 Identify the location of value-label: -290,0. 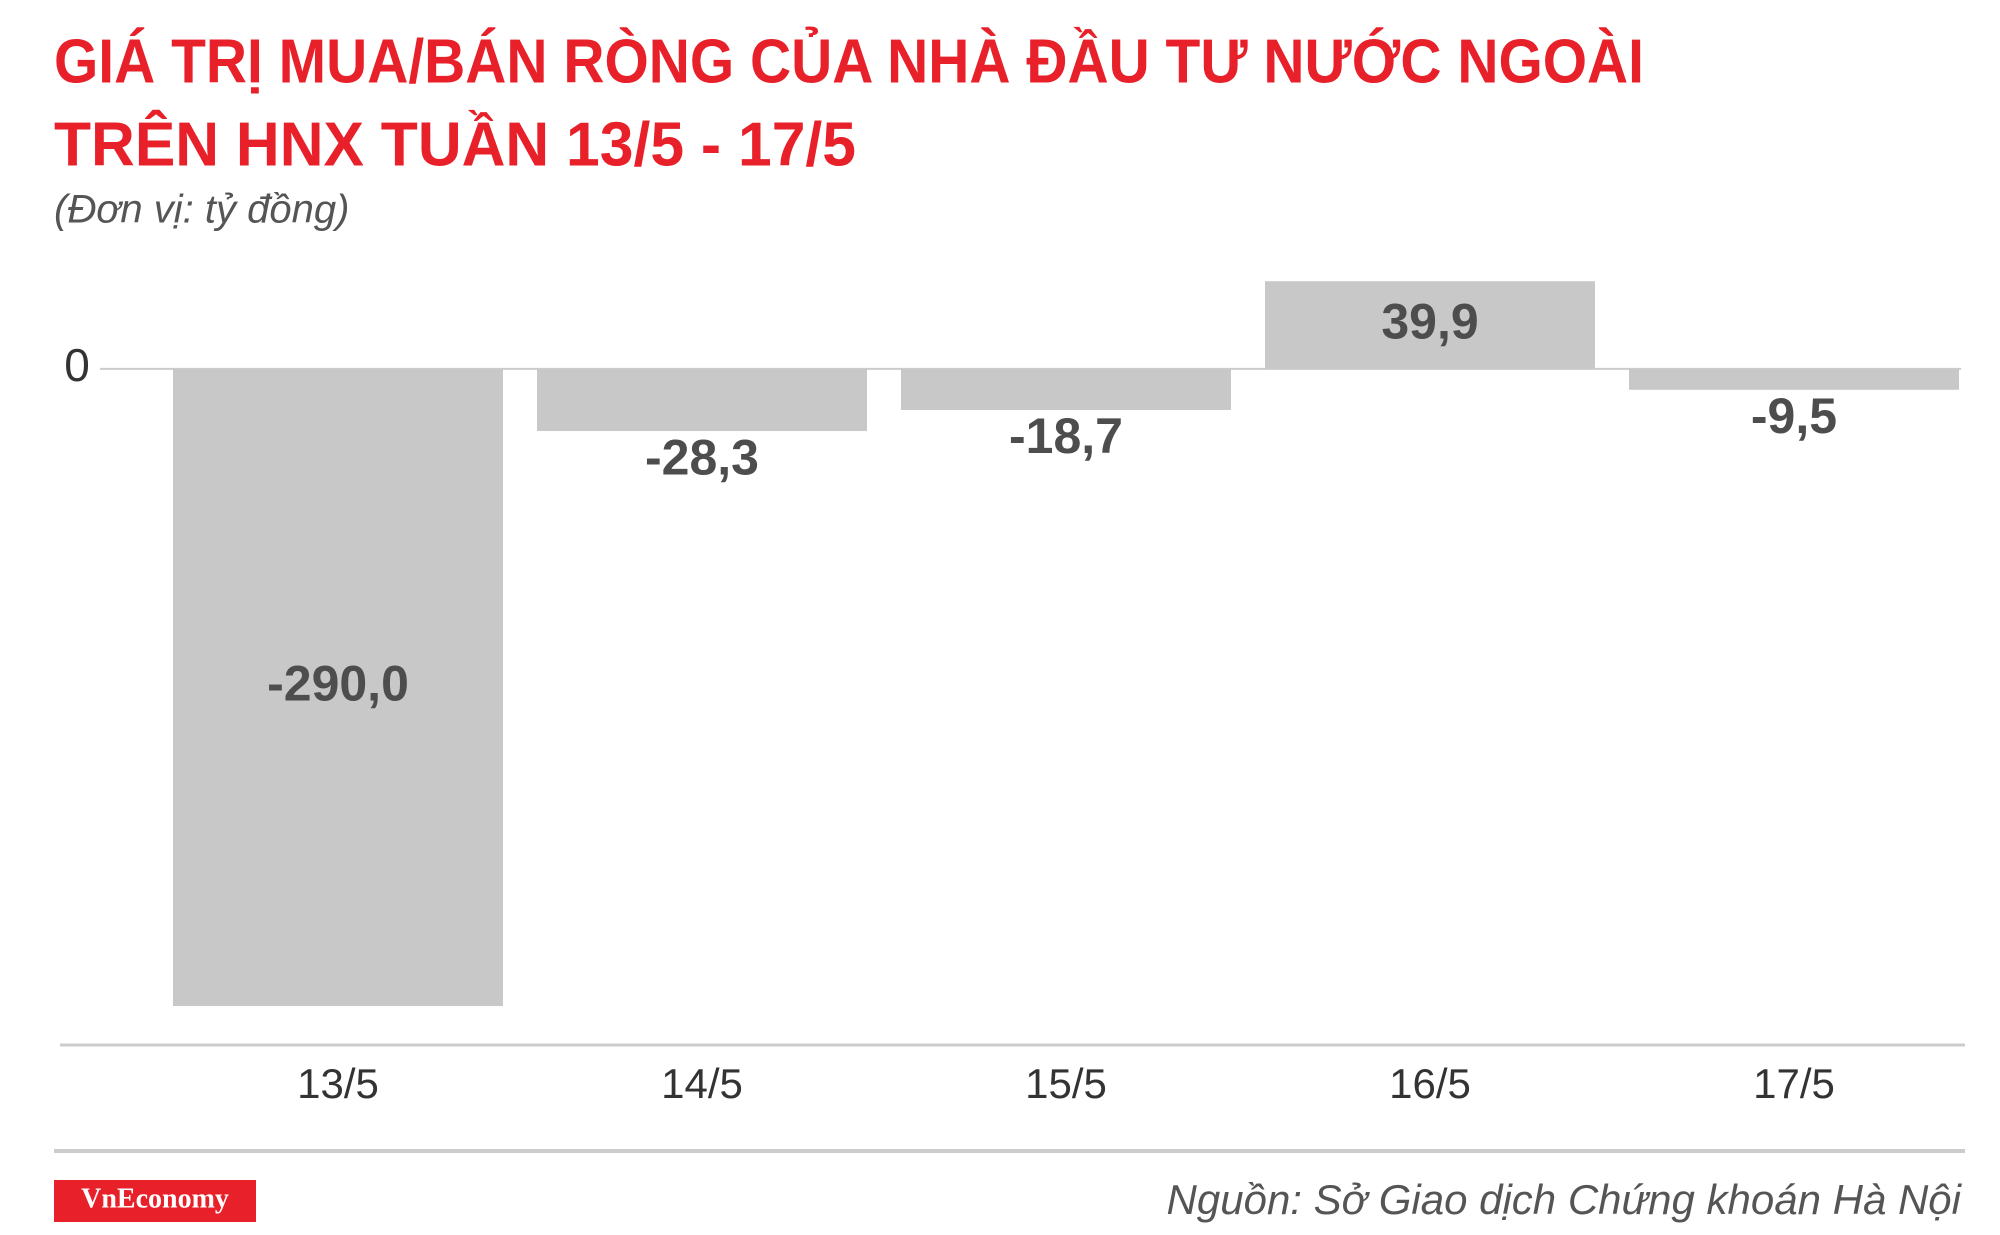
(338, 684).